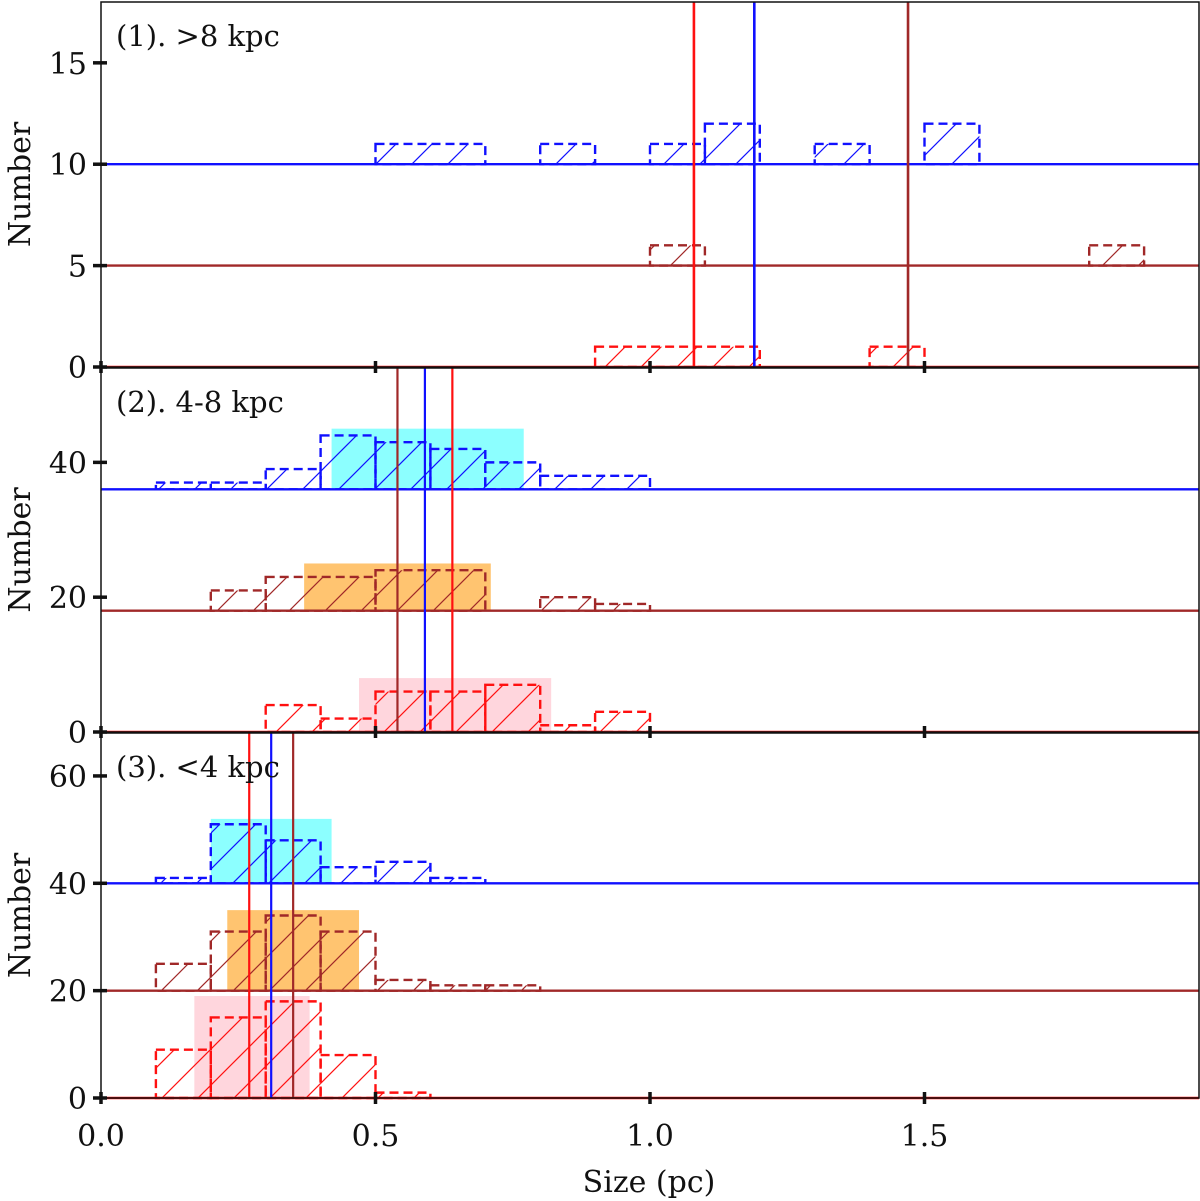  I want to click on x-tick-label: 0.5, so click(376, 1136).